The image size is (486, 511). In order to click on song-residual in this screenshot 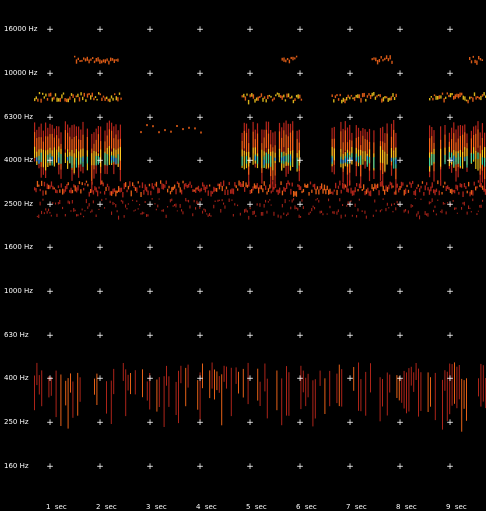, I will do `click(195, 128)`.